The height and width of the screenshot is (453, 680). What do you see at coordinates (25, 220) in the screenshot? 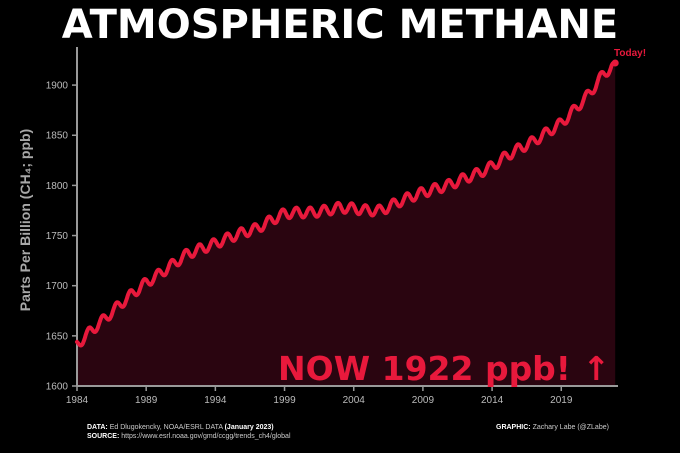
I see `y-axis-label: Parts Per Billion (CH₄; ppb)` at bounding box center [25, 220].